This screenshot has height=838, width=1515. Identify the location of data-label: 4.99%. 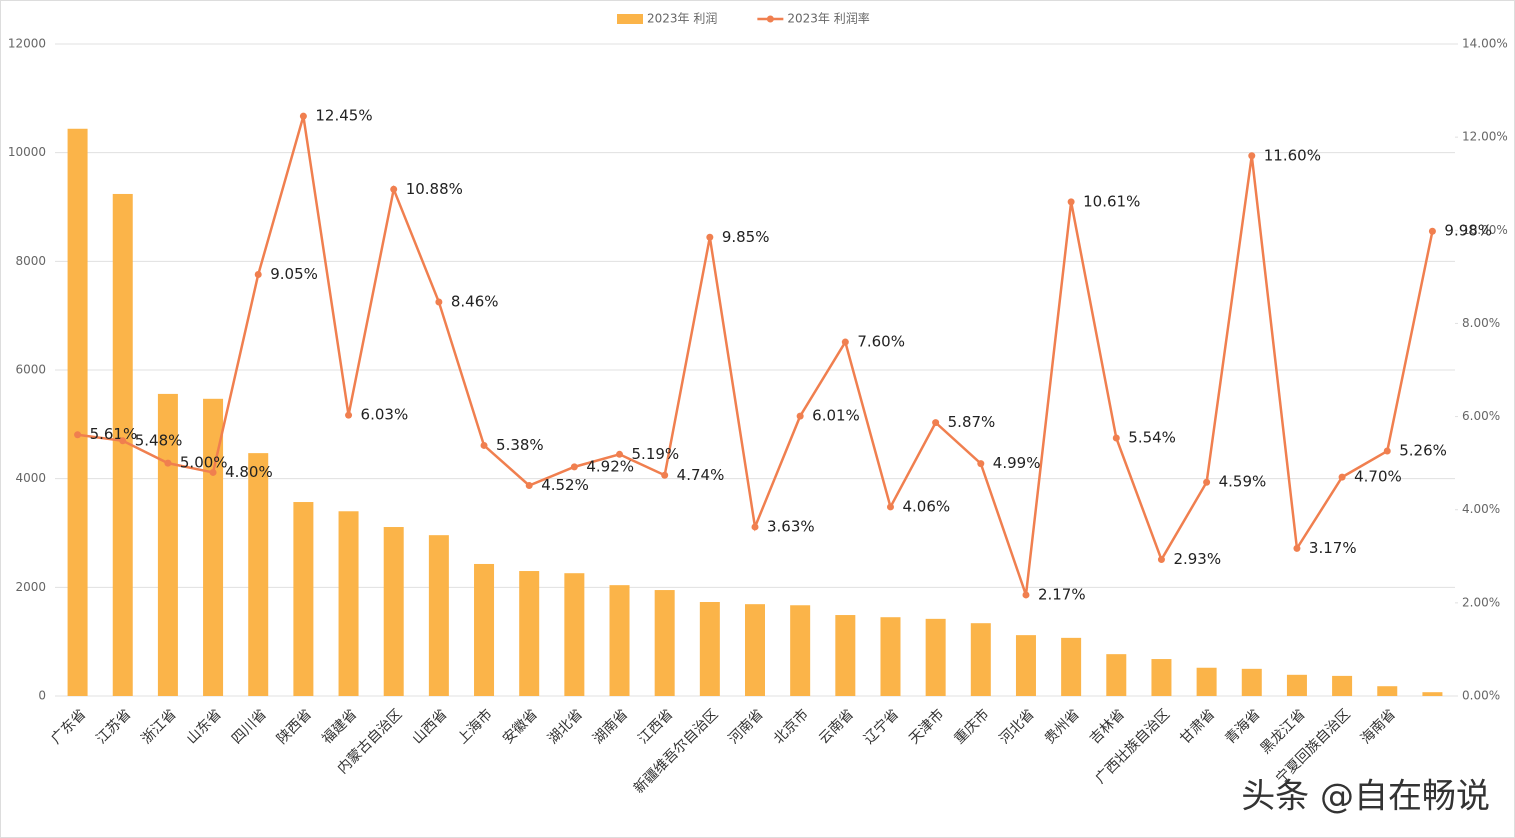
(1017, 463).